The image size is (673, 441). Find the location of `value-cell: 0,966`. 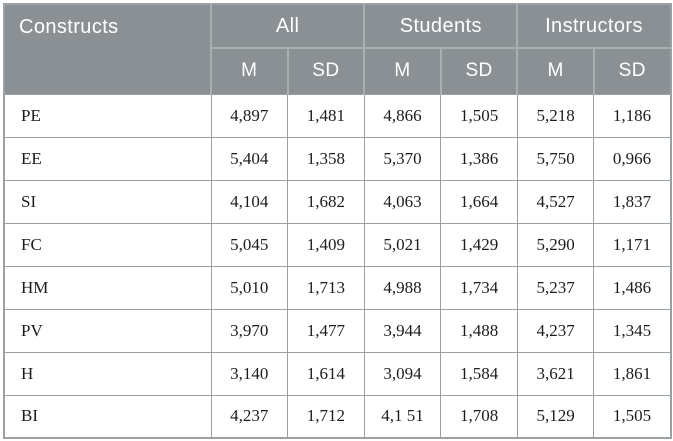

value-cell: 0,966 is located at coordinates (632, 158).